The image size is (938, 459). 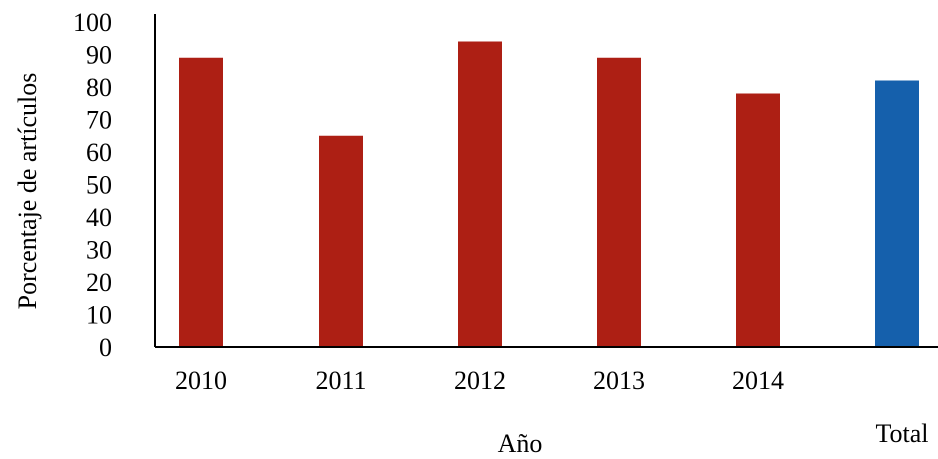 I want to click on bar-2013, so click(x=619, y=202).